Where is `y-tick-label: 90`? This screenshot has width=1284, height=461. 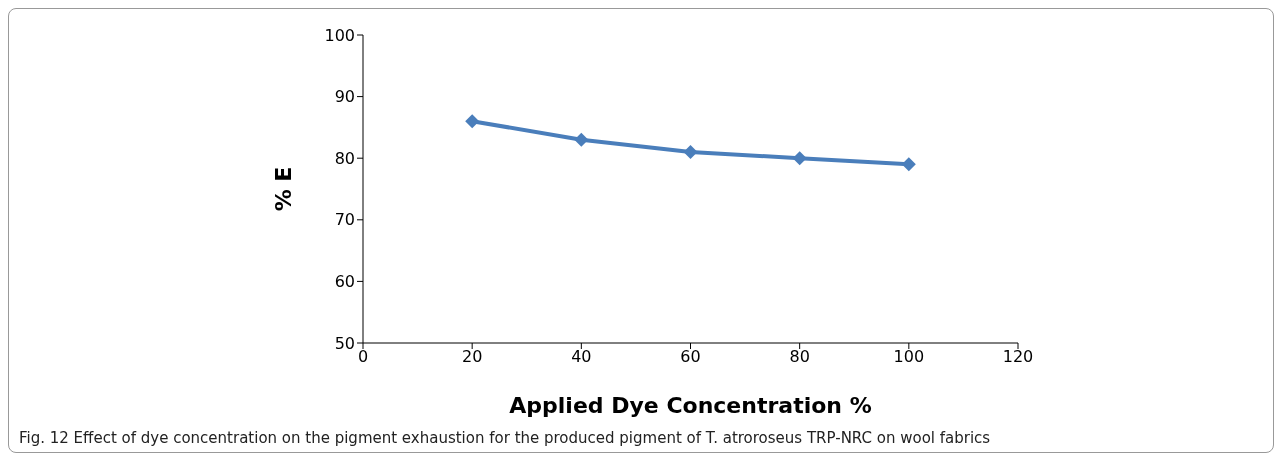 y-tick-label: 90 is located at coordinates (344, 97).